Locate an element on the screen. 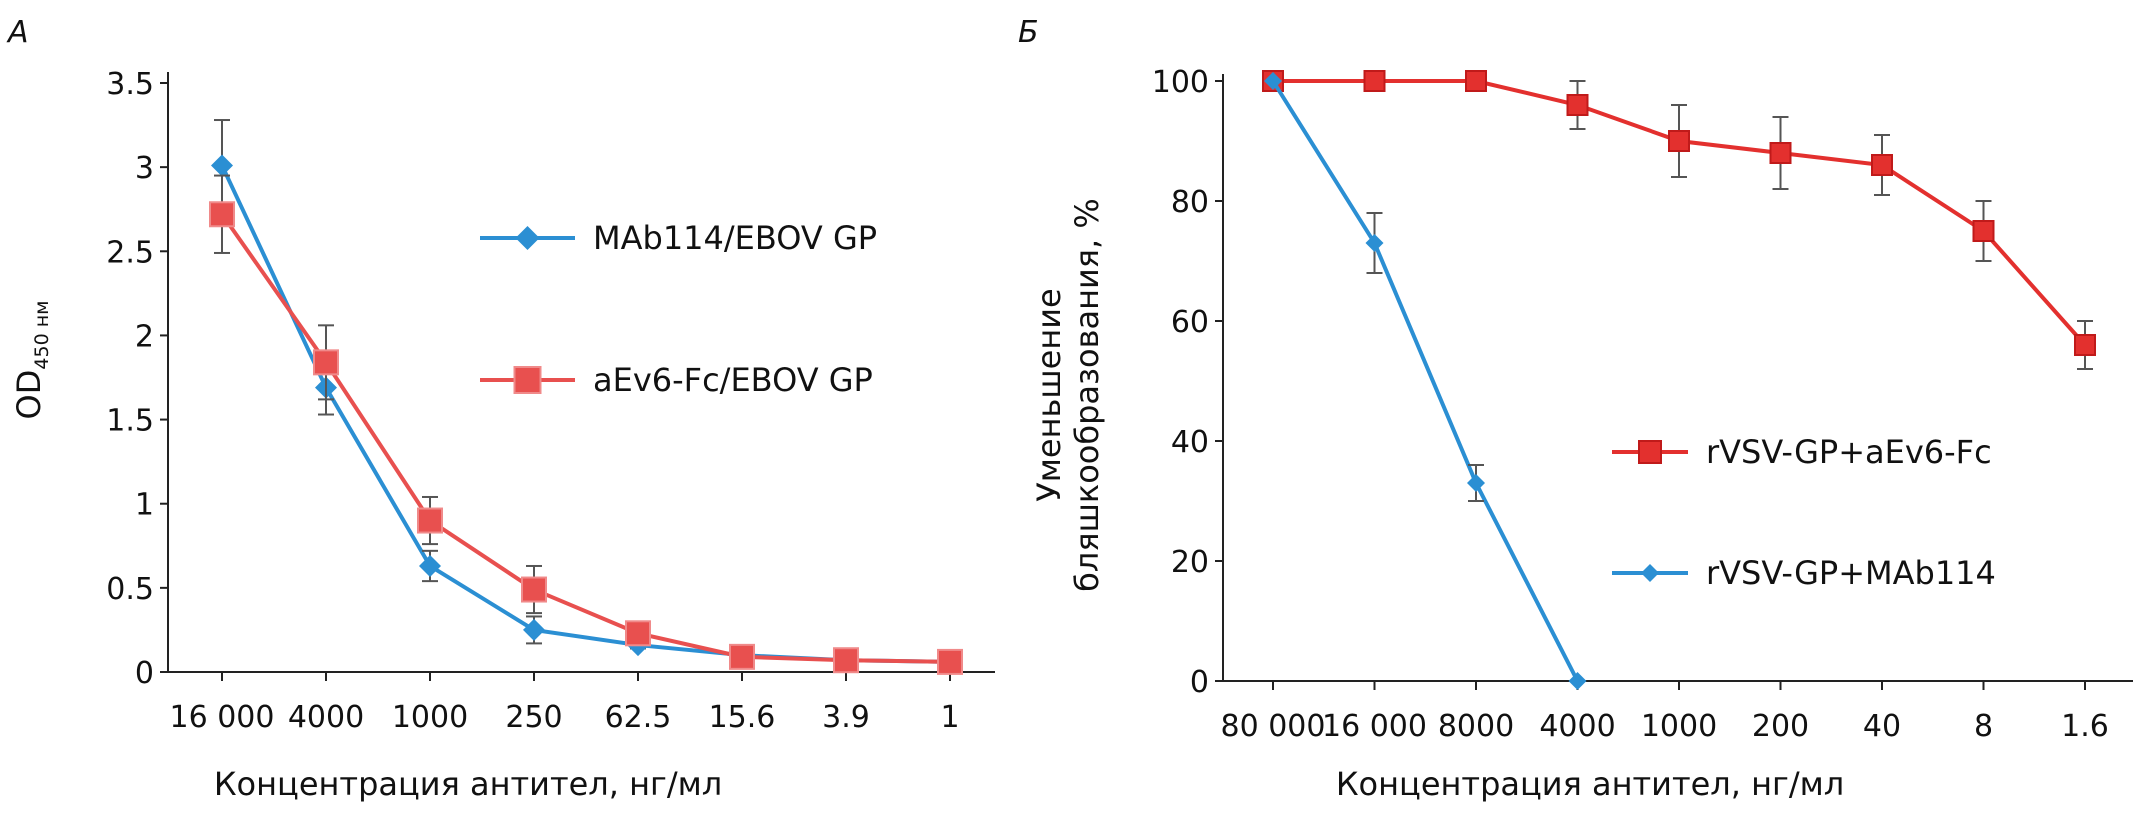  panel-a-x-tick-label: 15.6 is located at coordinates (742, 717).